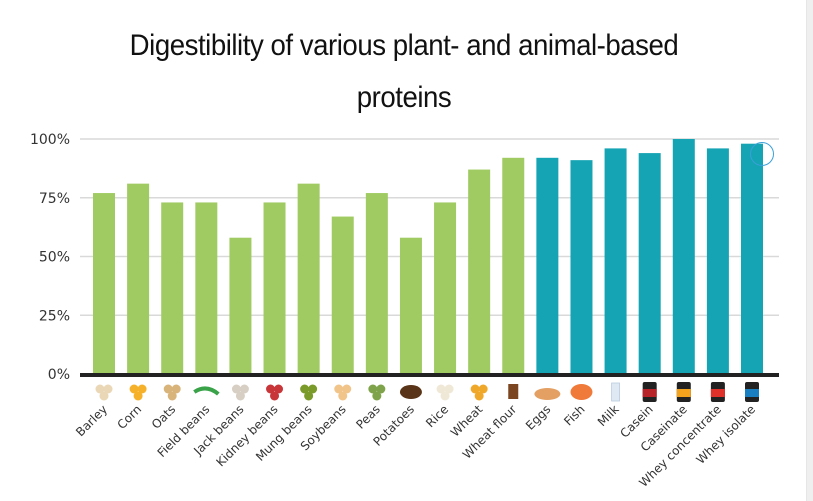 The height and width of the screenshot is (501, 813). What do you see at coordinates (240, 392) in the screenshot?
I see `jack-bean-icon` at bounding box center [240, 392].